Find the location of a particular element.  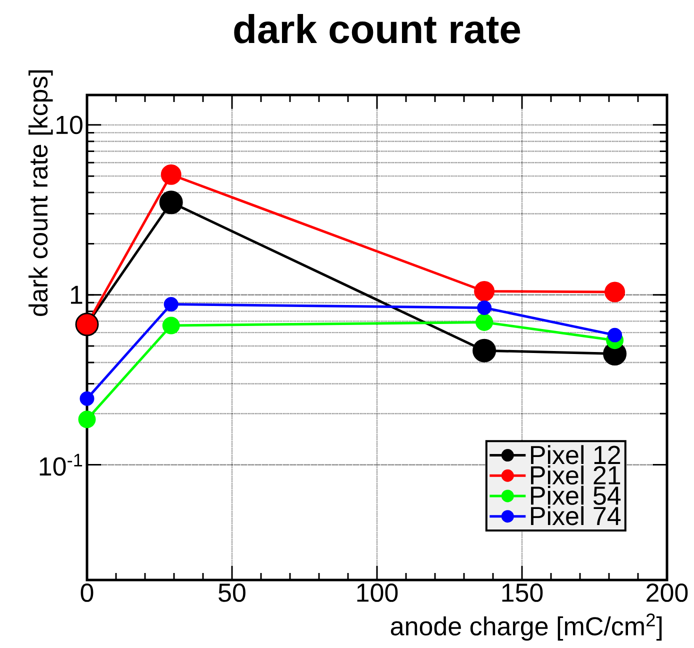

x-axis-title: anode charge [mC/cm$^{2}$] is located at coordinates (526, 627).